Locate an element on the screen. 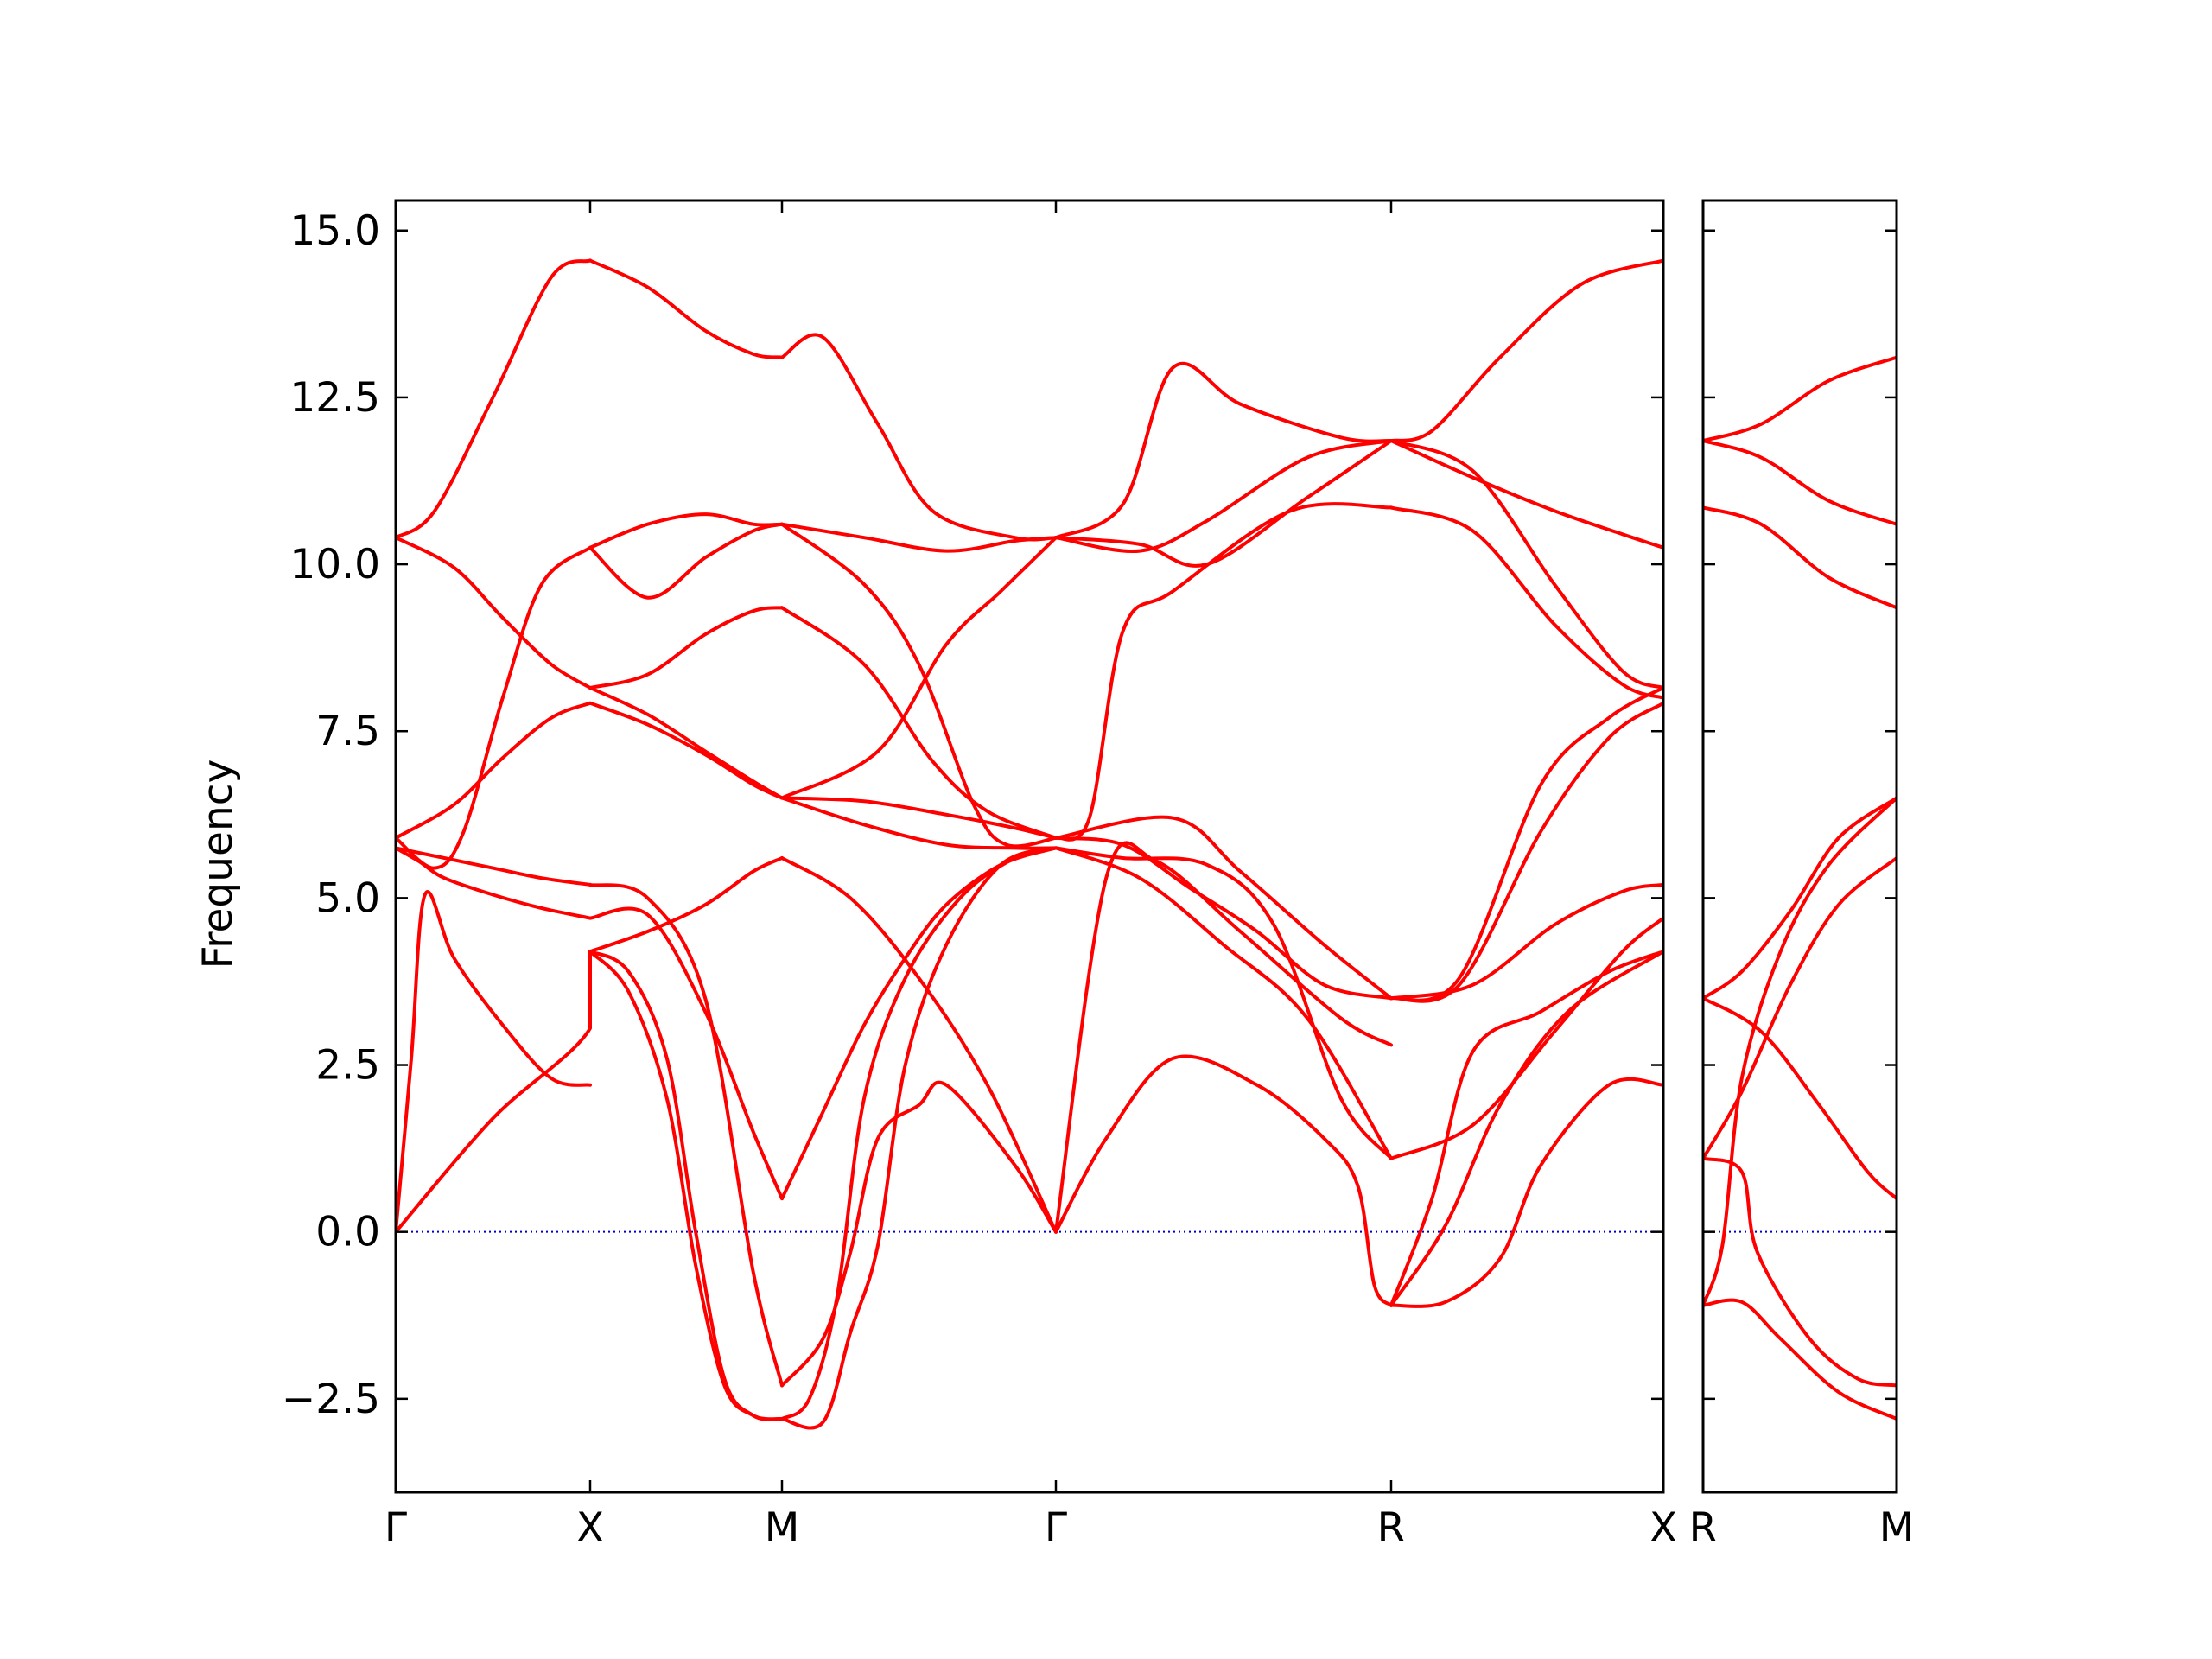 This screenshot has width=2212, height=1659. y-tick-label: 0.0 is located at coordinates (347, 1232).